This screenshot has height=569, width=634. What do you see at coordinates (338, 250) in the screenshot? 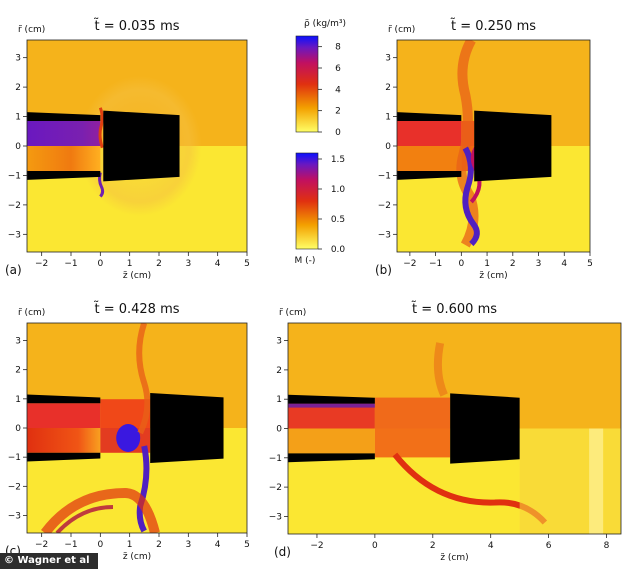
I see `colorbar-tick-label: 0.0` at bounding box center [338, 250].